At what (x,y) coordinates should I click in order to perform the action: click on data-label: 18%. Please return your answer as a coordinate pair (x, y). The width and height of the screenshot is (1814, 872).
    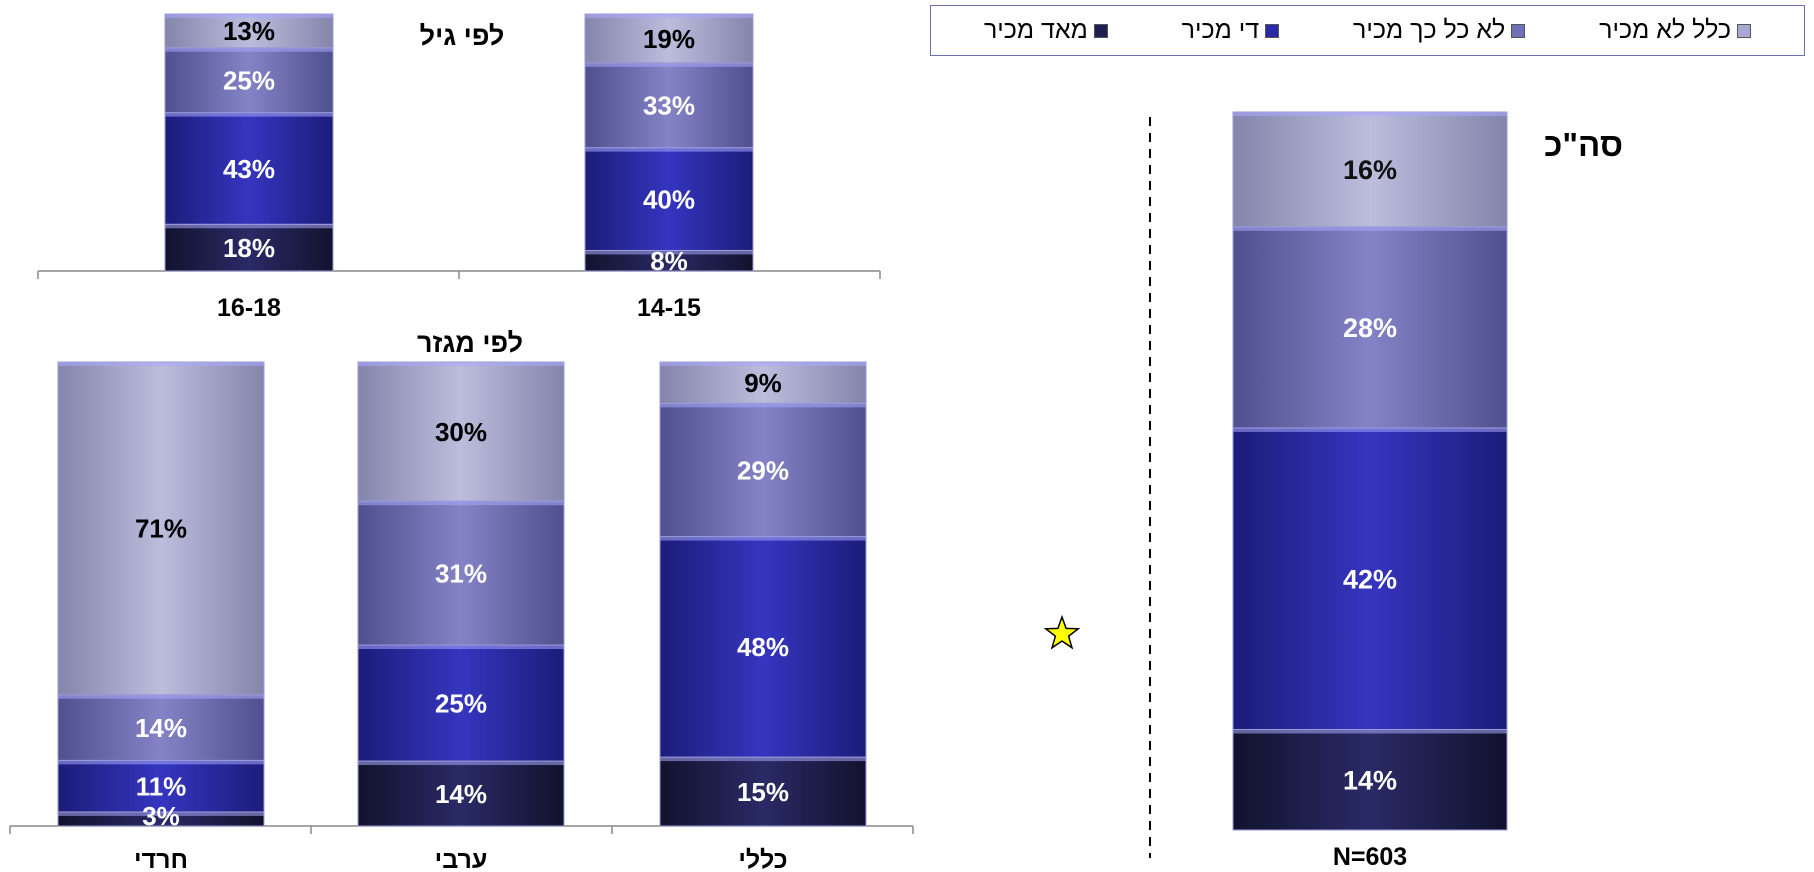
    Looking at the image, I should click on (249, 248).